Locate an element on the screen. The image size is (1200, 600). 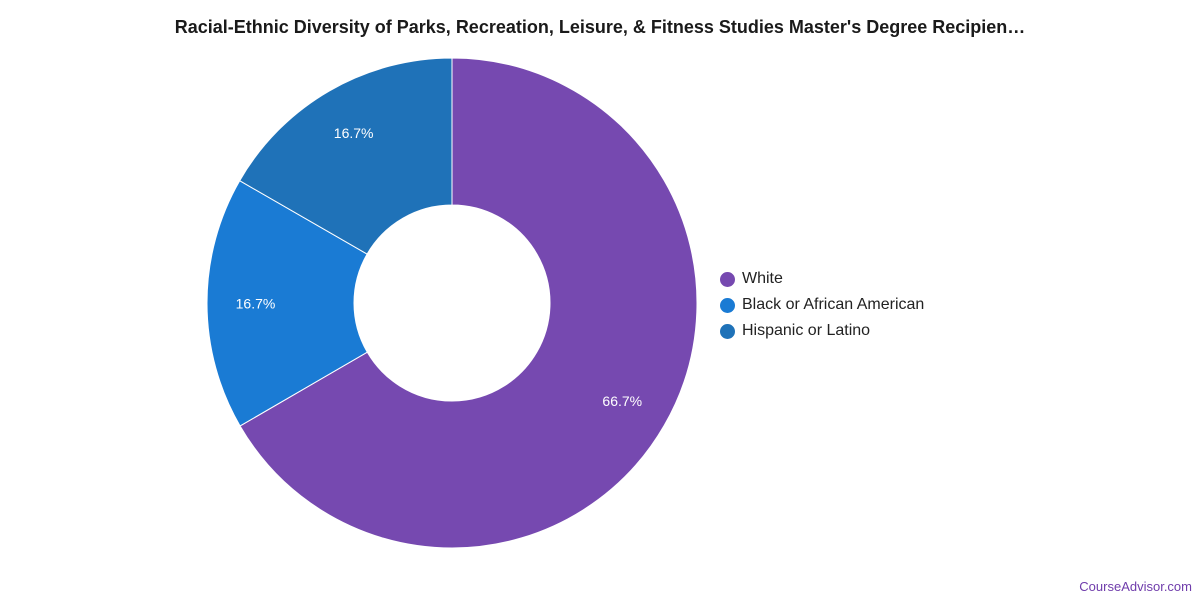
legend-item-black: Black or African American is located at coordinates (822, 305).